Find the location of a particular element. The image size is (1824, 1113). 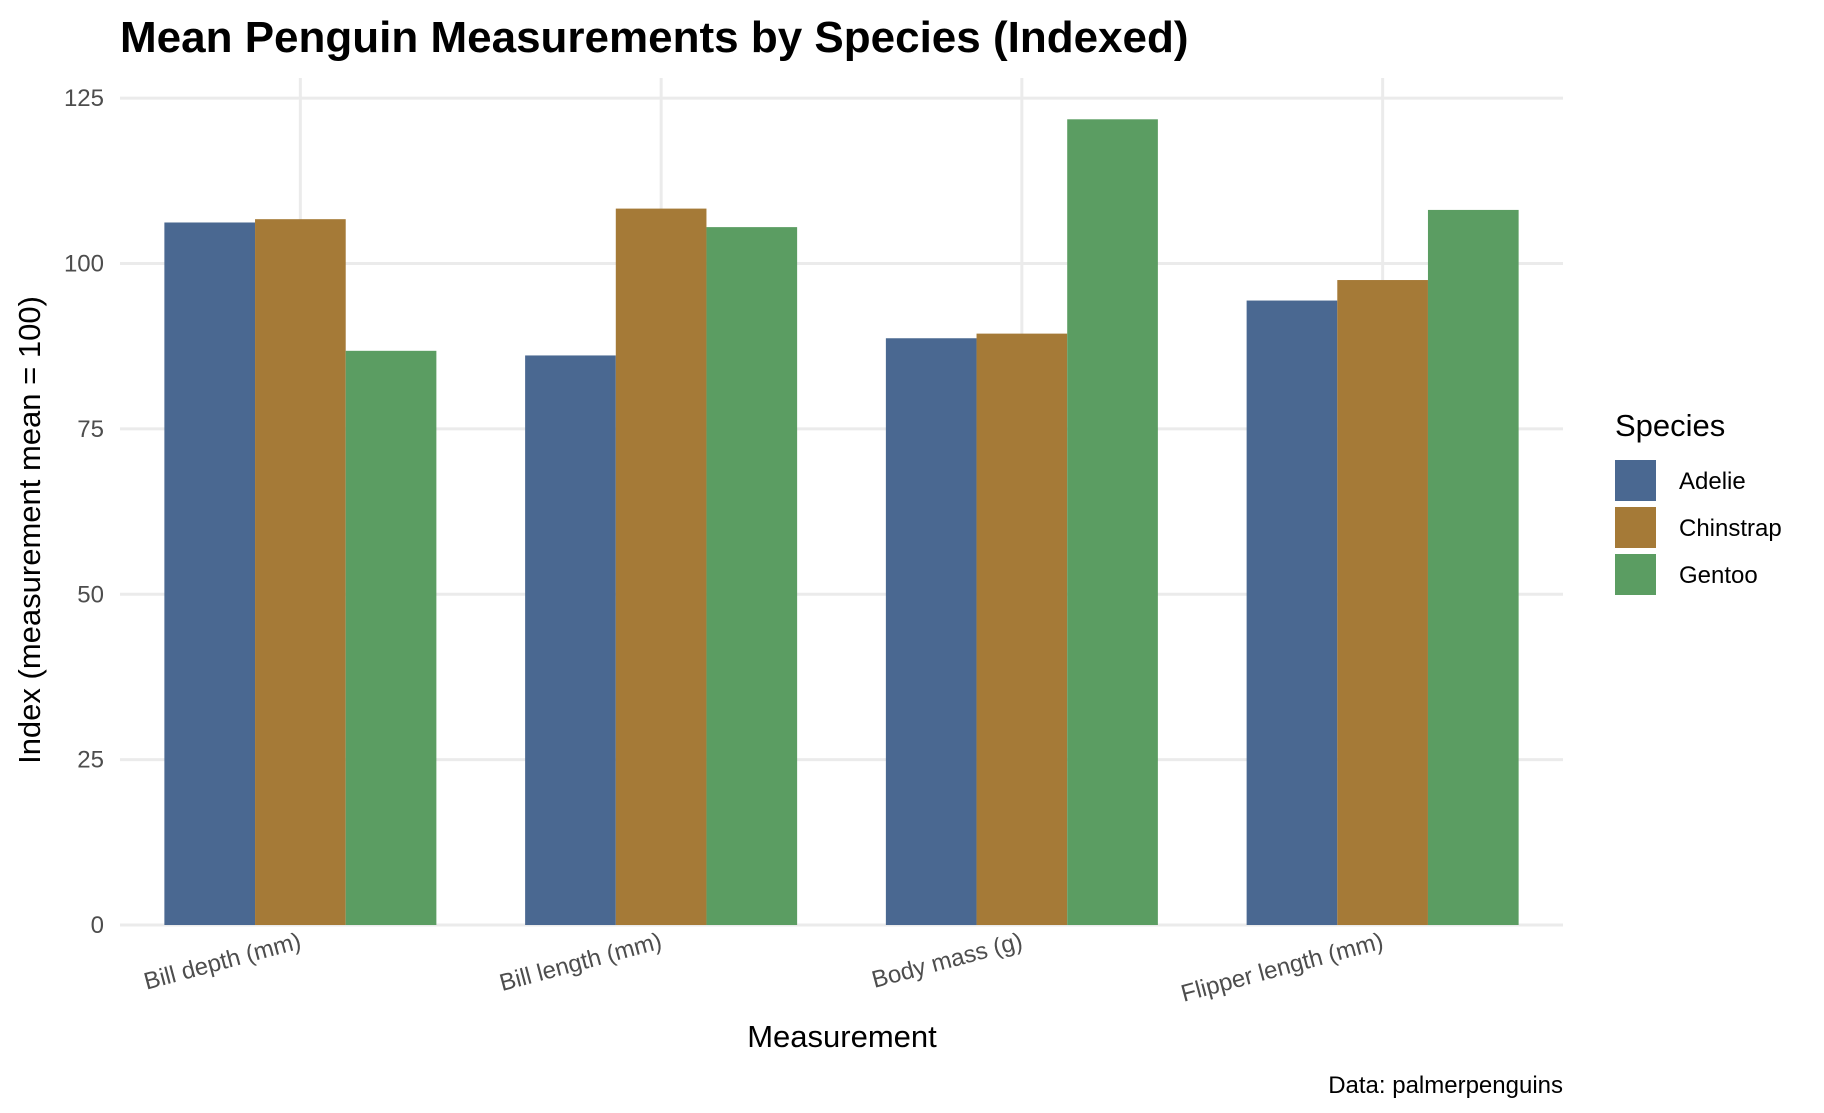

y-tick-label: 125 is located at coordinates (84, 98).